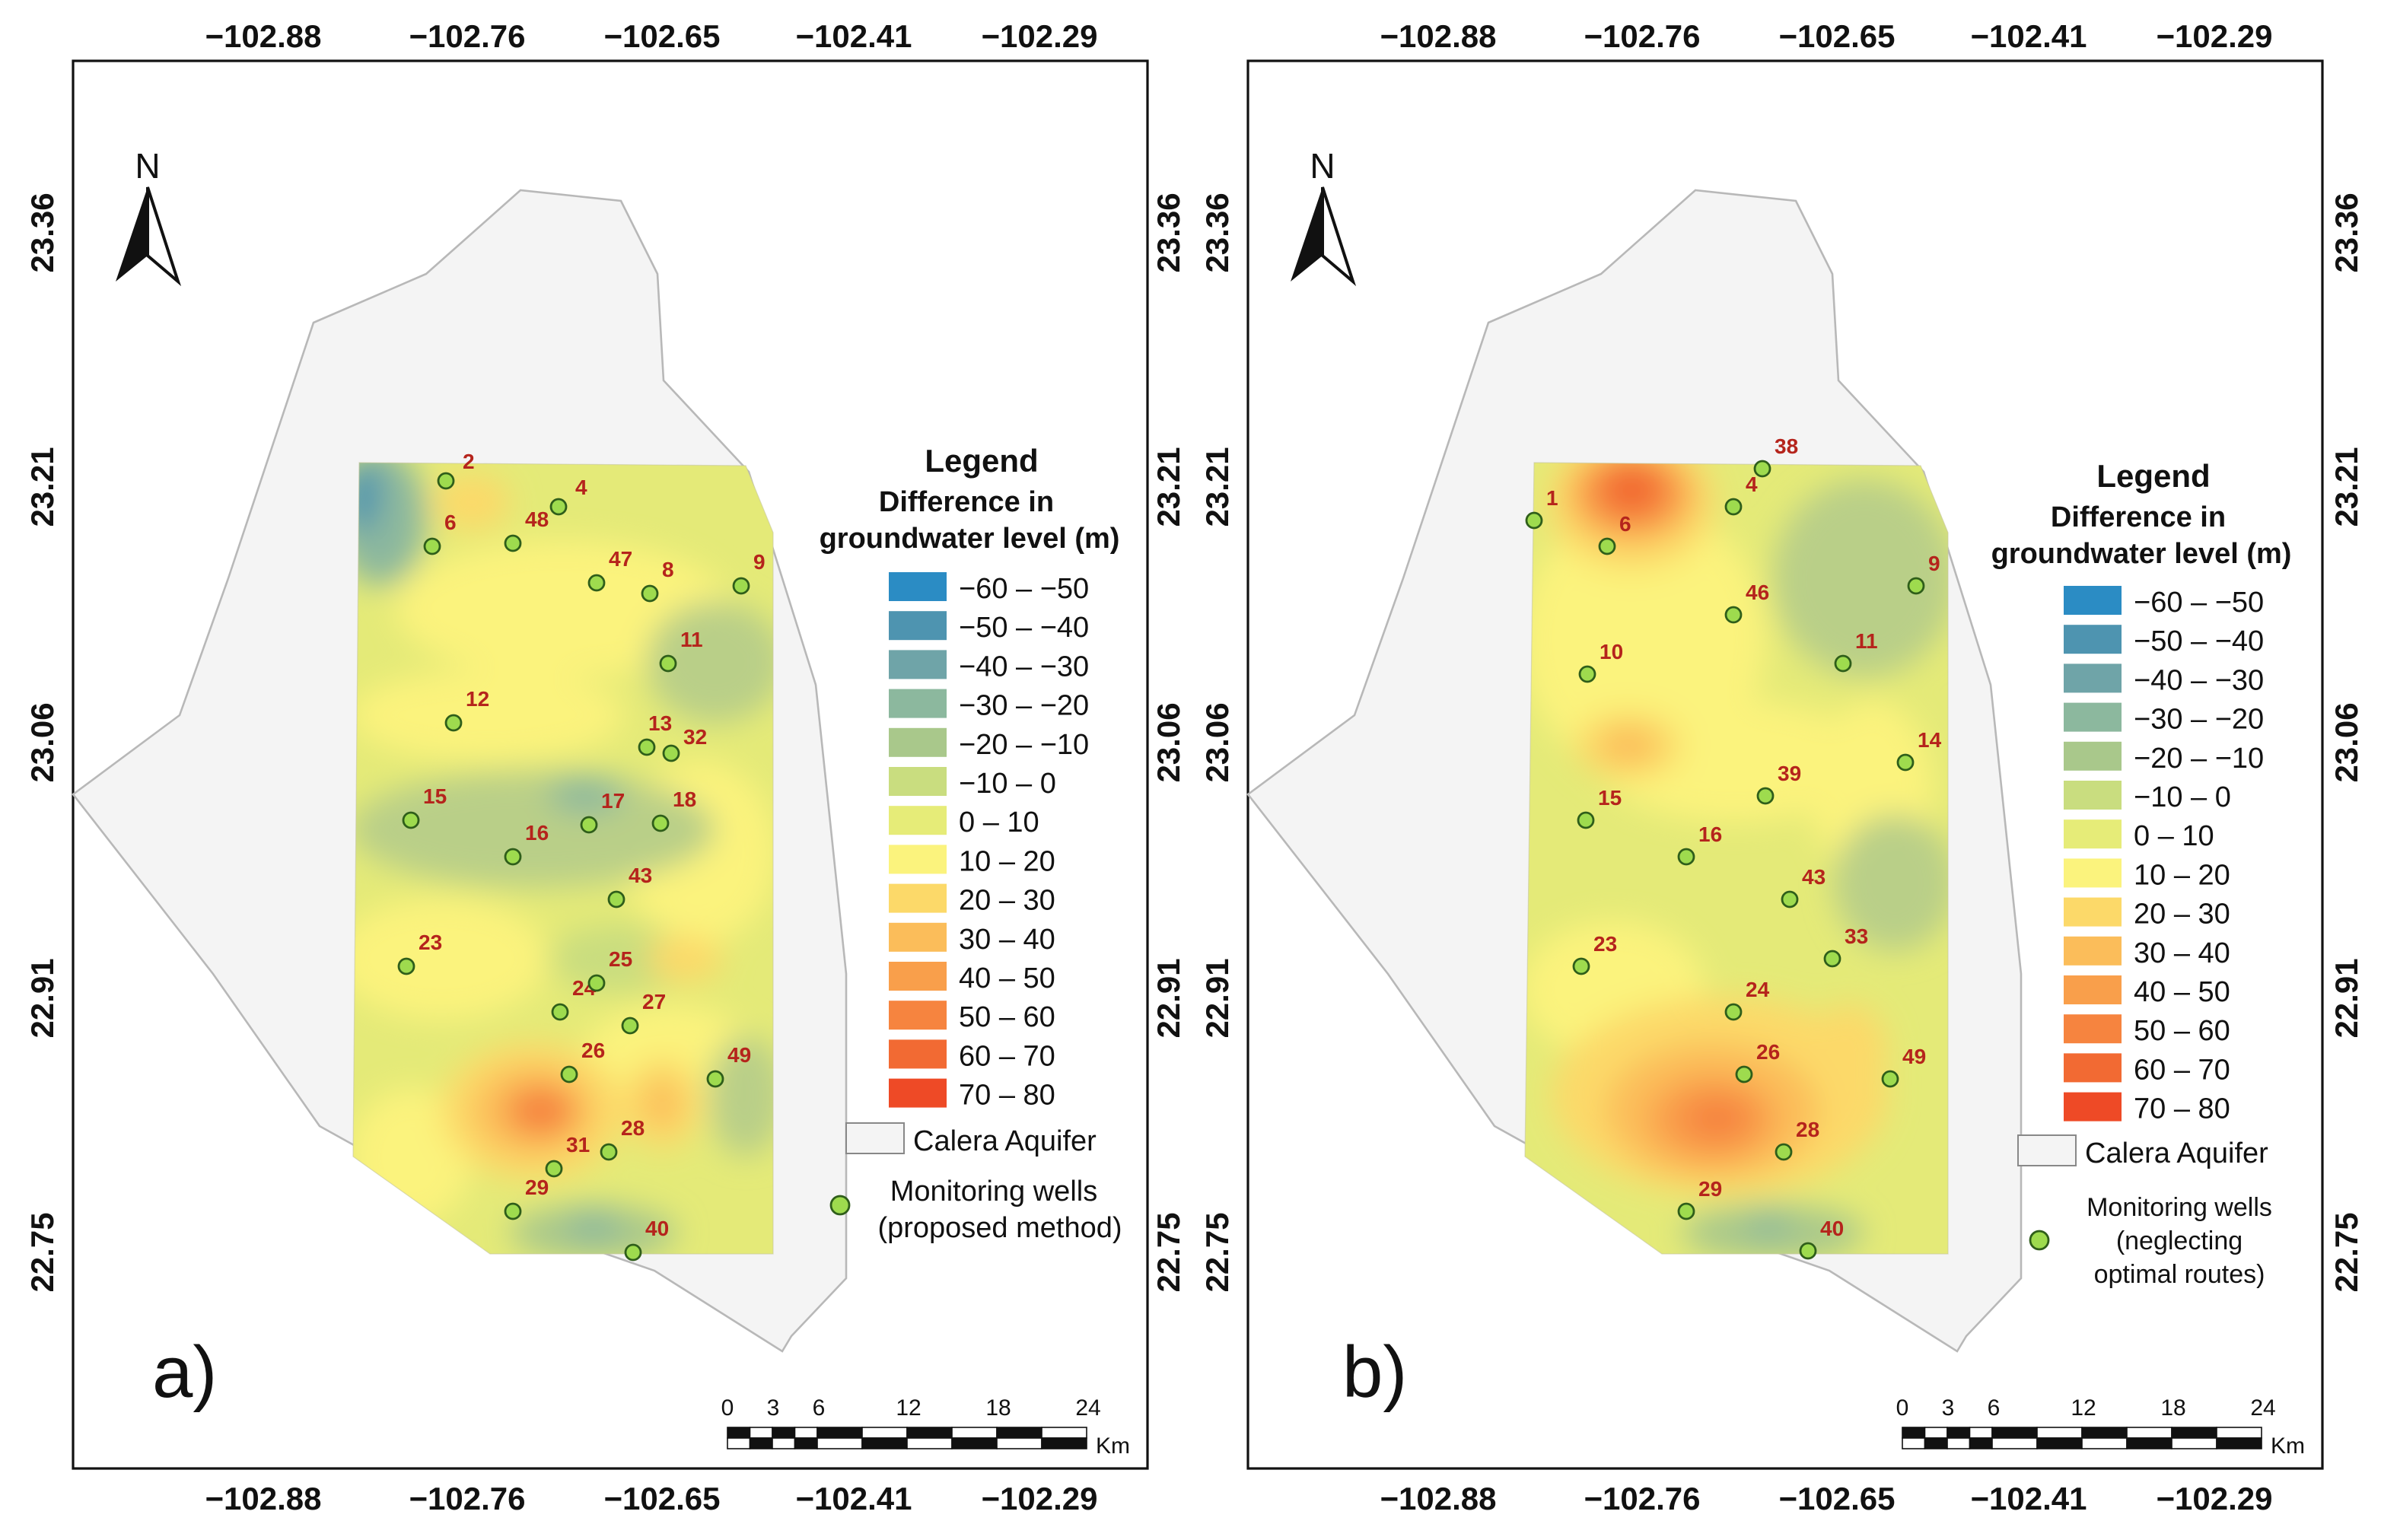  I want to click on scale-block, so click(1958, 1433).